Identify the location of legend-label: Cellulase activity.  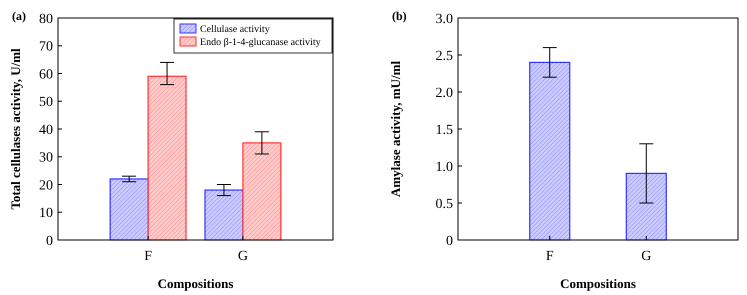
(235, 29).